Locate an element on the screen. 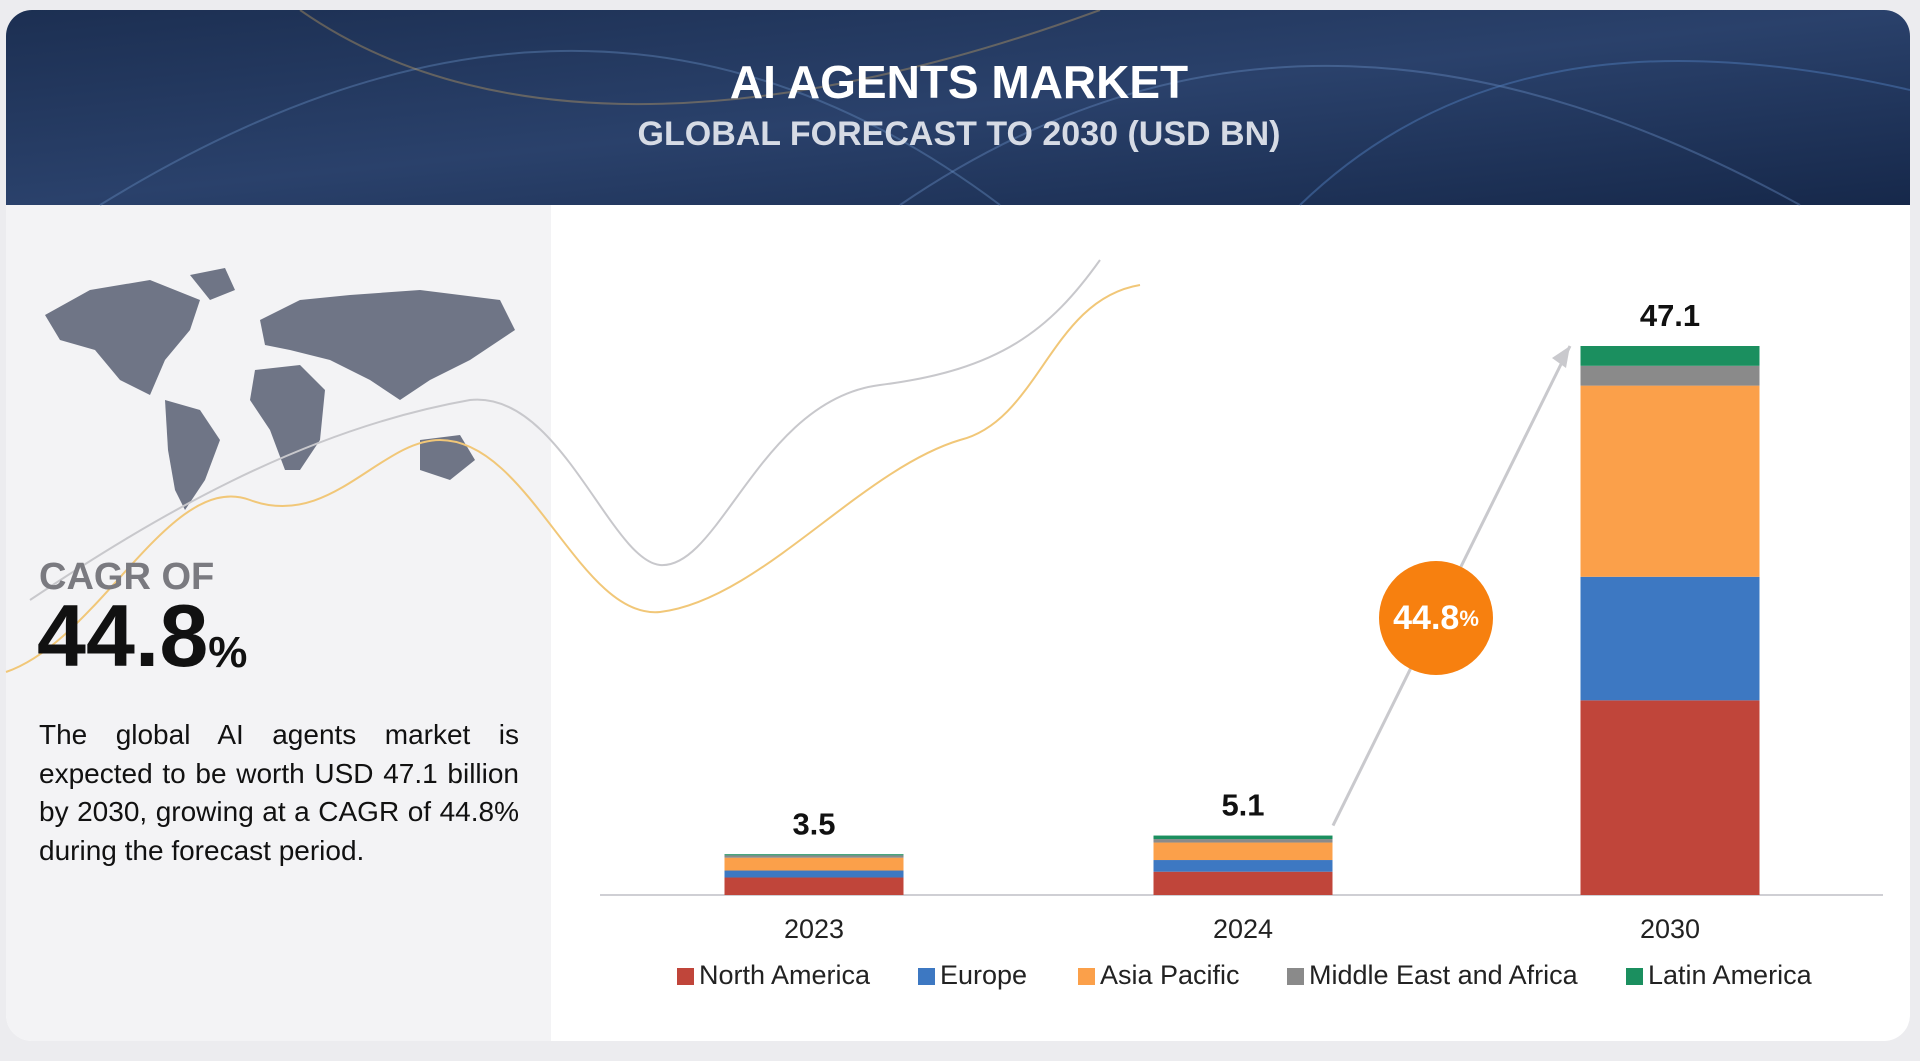 This screenshot has width=1920, height=1061. legend-label: Europe is located at coordinates (983, 975).